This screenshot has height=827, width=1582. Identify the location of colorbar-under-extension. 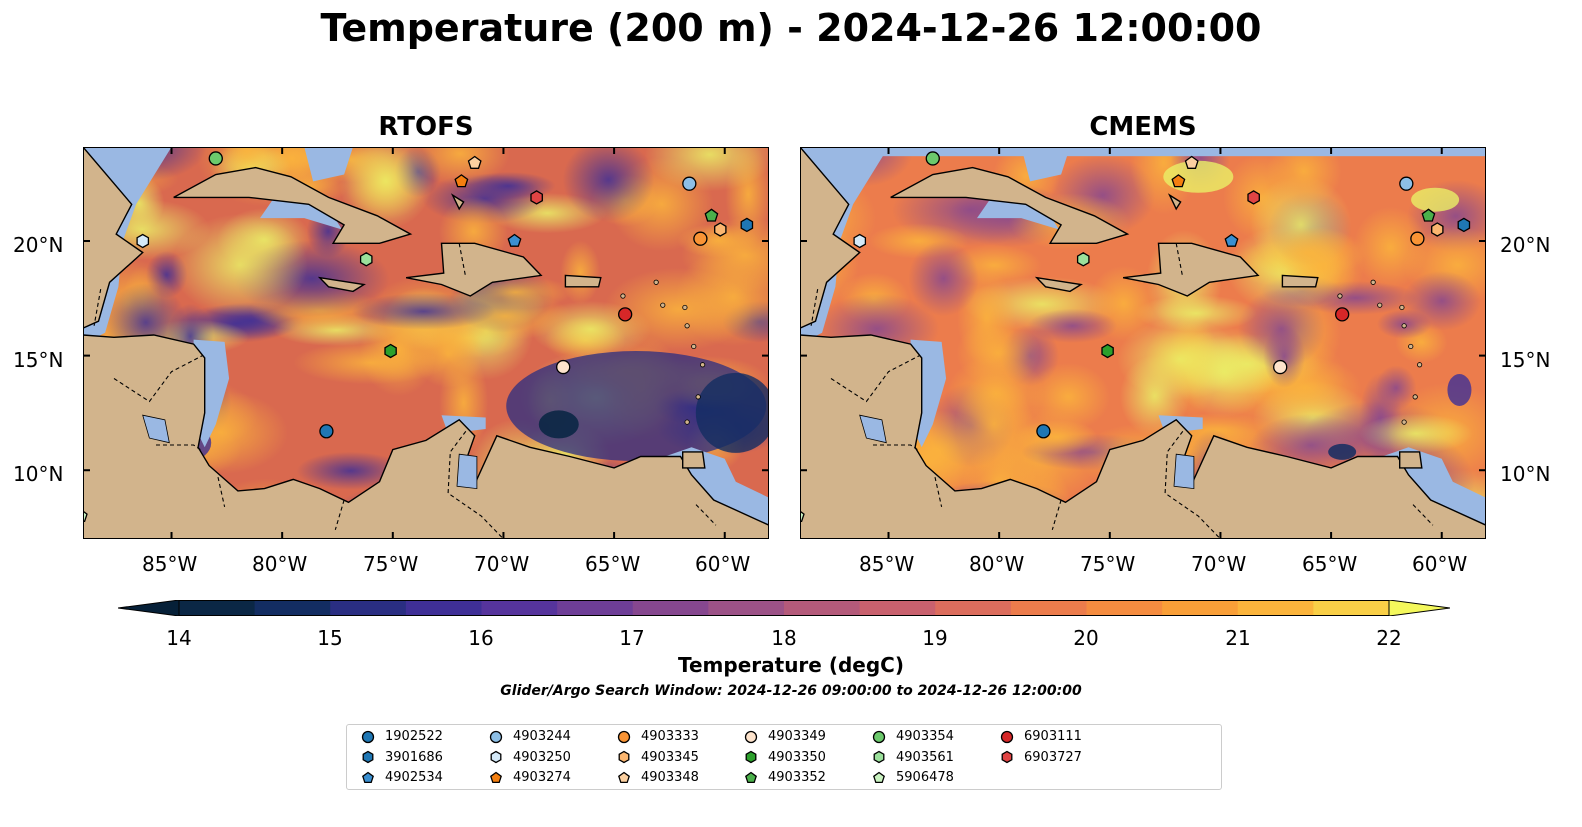
(149, 608).